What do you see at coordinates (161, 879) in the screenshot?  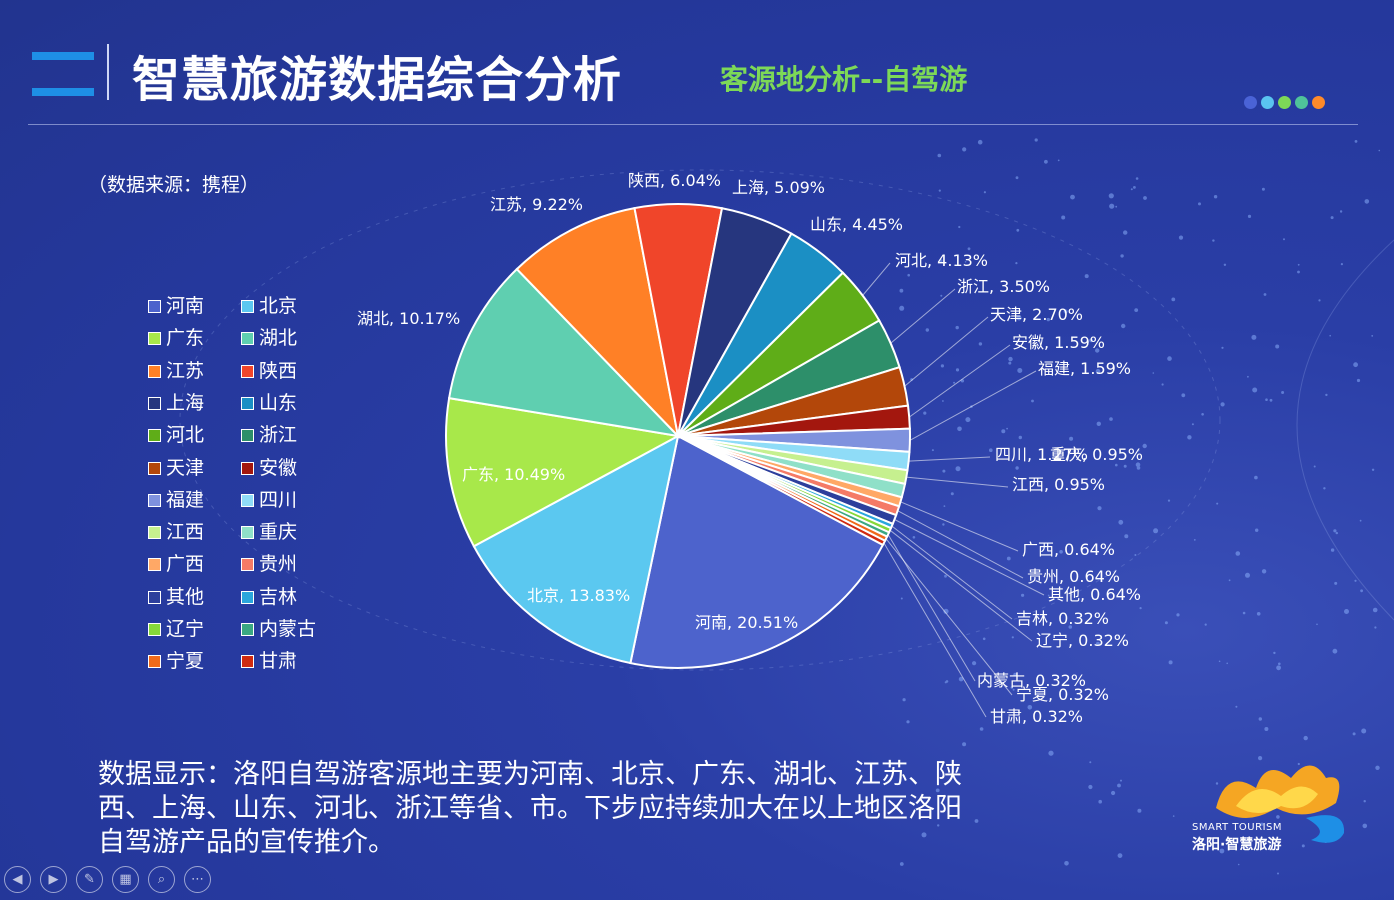 I see `zoom-icon: ⌕` at bounding box center [161, 879].